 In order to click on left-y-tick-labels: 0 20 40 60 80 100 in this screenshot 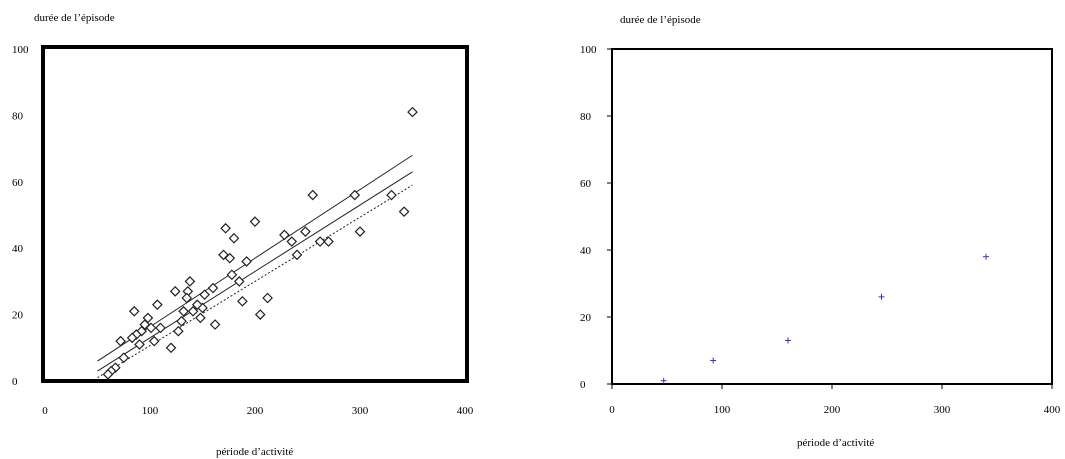, I will do `click(20, 216)`.